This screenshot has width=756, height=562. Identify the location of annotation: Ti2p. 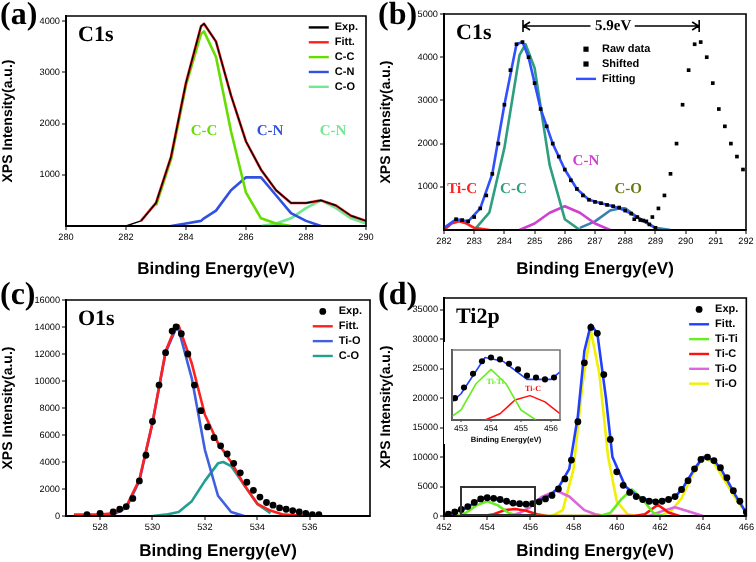
(478, 316).